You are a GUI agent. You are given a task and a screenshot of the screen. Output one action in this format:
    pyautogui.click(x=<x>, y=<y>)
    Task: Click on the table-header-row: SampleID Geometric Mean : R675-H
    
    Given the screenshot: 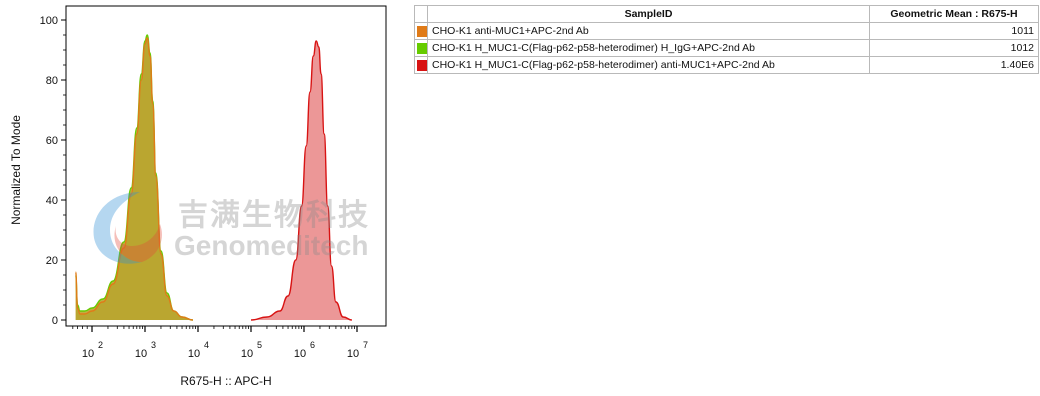 What is the action you would take?
    pyautogui.click(x=726, y=14)
    